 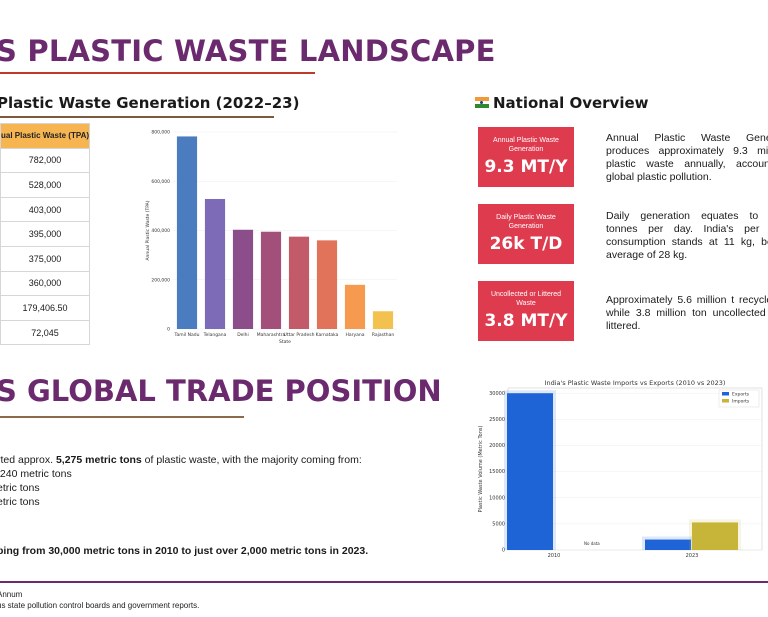 What do you see at coordinates (692, 556) in the screenshot?
I see `x-tick-label: 2023` at bounding box center [692, 556].